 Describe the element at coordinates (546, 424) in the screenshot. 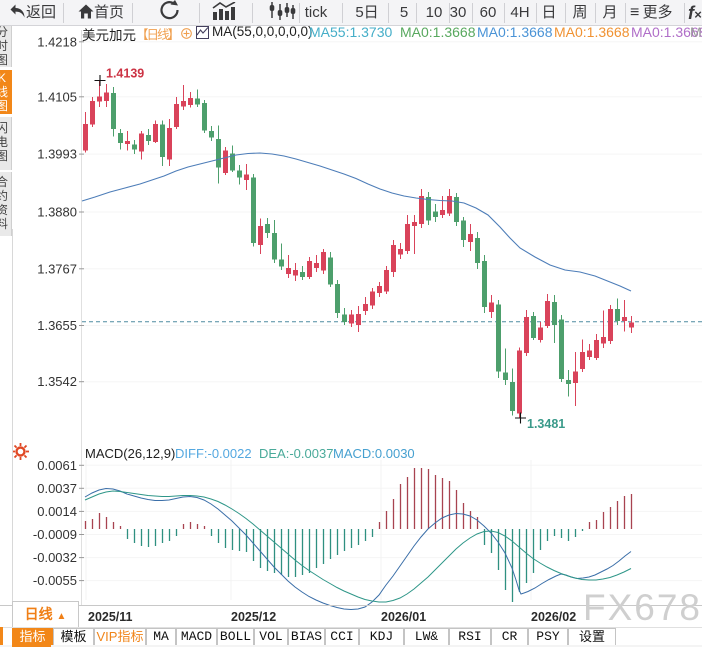

I see `svg-text: 1.3481` at that location.